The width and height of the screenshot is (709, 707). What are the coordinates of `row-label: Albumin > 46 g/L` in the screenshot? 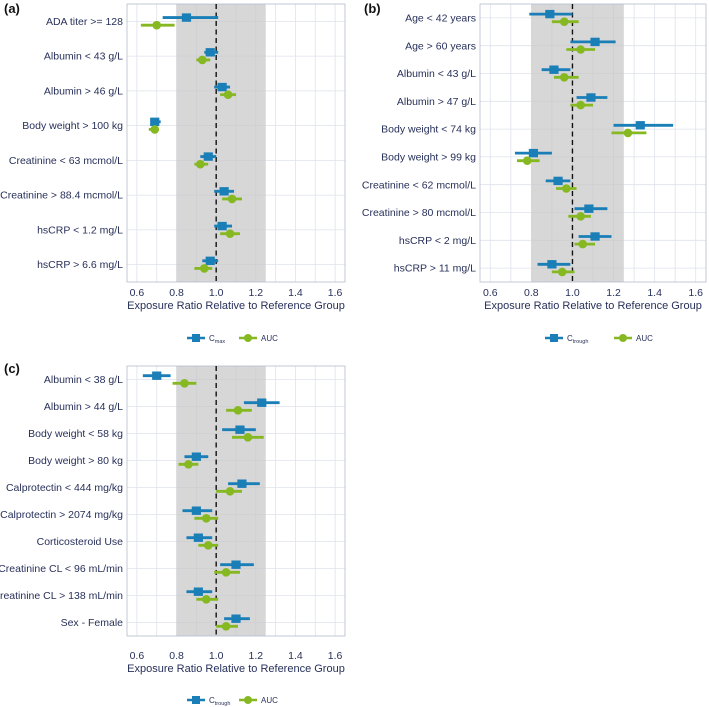 It's located at (83, 91).